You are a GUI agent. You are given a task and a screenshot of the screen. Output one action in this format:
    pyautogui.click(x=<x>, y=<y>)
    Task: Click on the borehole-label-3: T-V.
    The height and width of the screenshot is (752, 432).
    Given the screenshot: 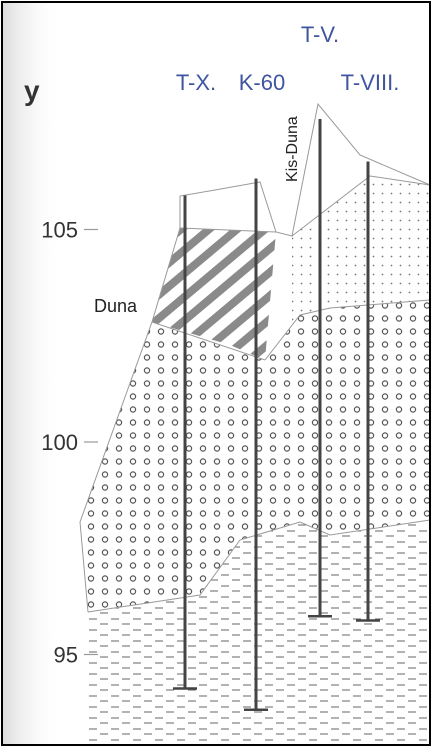 What is the action you would take?
    pyautogui.click(x=320, y=34)
    